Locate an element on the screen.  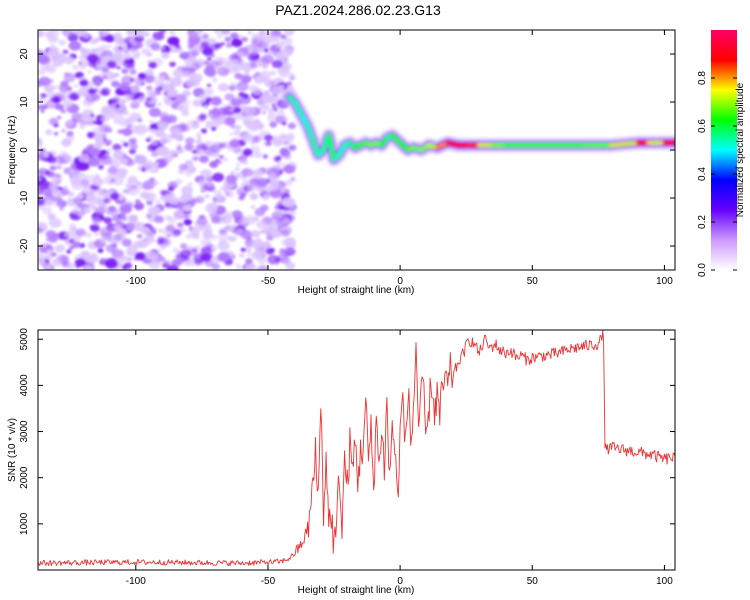
y-tick-label: 20 is located at coordinates (24, 54).